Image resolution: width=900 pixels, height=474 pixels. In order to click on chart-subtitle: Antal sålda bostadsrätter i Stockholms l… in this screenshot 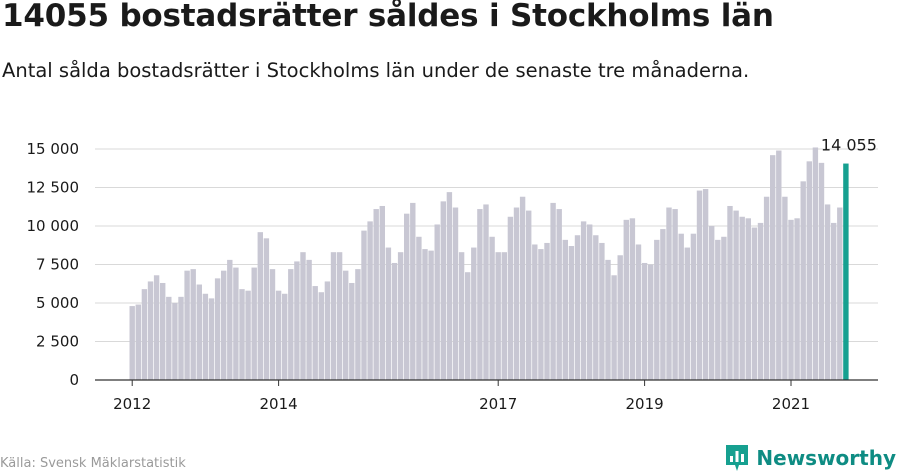, I will do `click(376, 70)`.